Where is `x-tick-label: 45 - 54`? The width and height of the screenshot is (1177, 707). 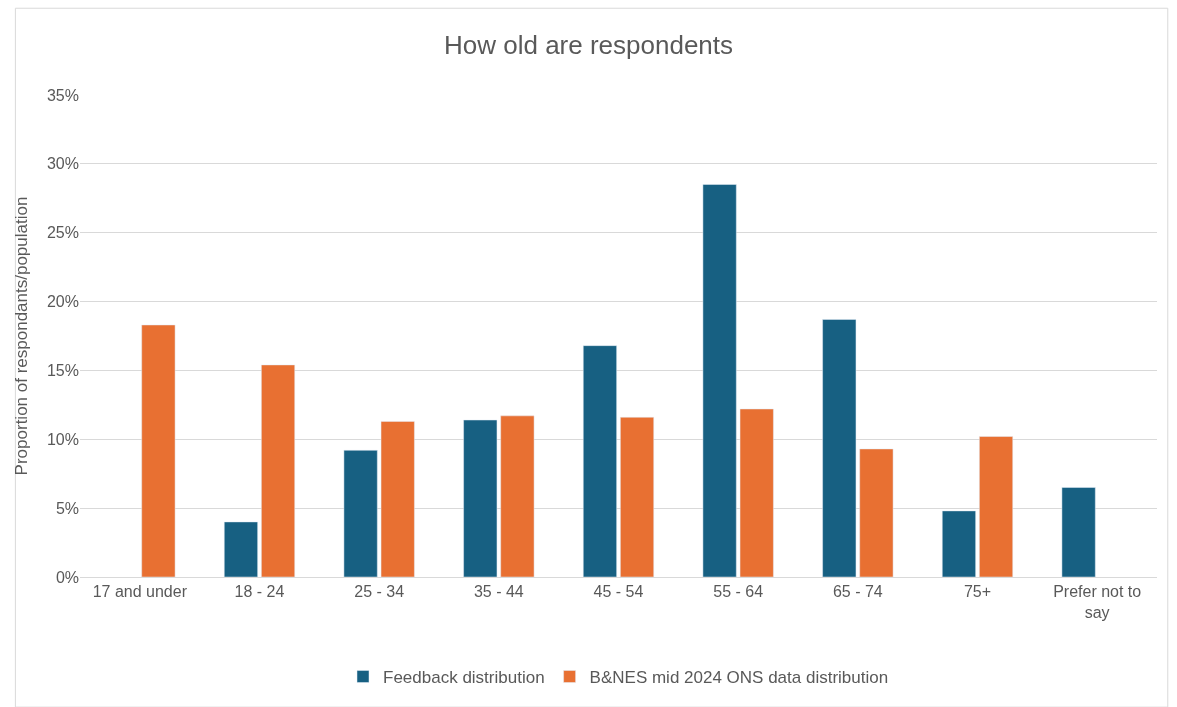
x-tick-label: 45 - 54 is located at coordinates (618, 592).